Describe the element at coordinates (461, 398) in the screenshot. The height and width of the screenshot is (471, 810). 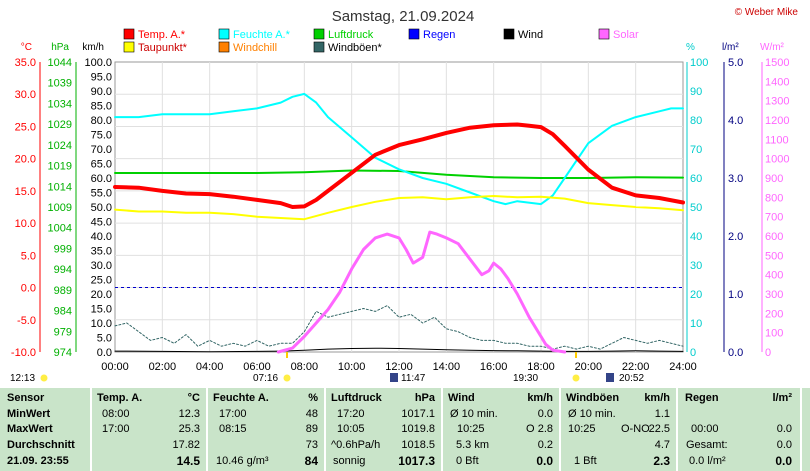
I see `stats-wind-title: Wind` at that location.